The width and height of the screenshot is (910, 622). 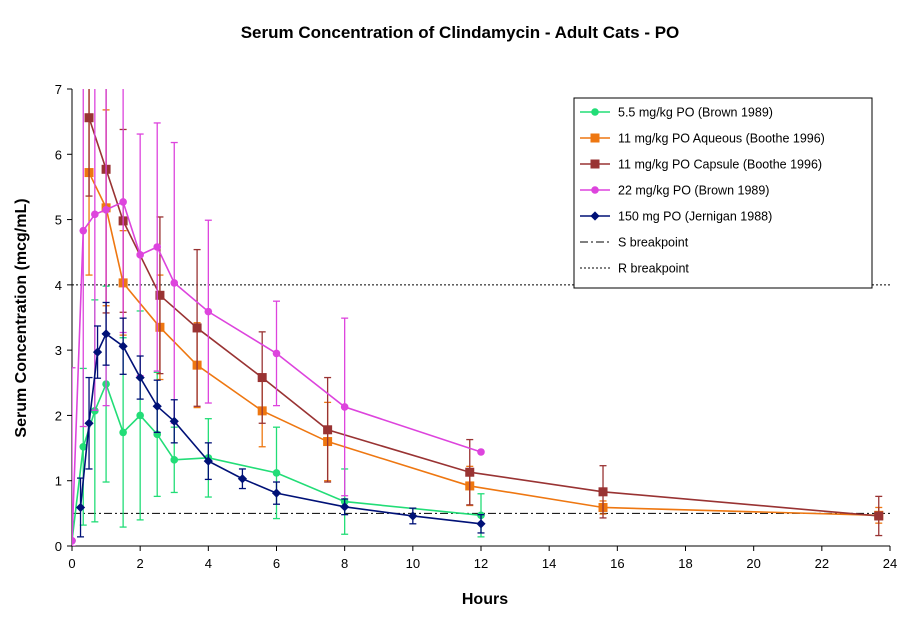 I want to click on y-tick-label: 0, so click(x=58, y=546).